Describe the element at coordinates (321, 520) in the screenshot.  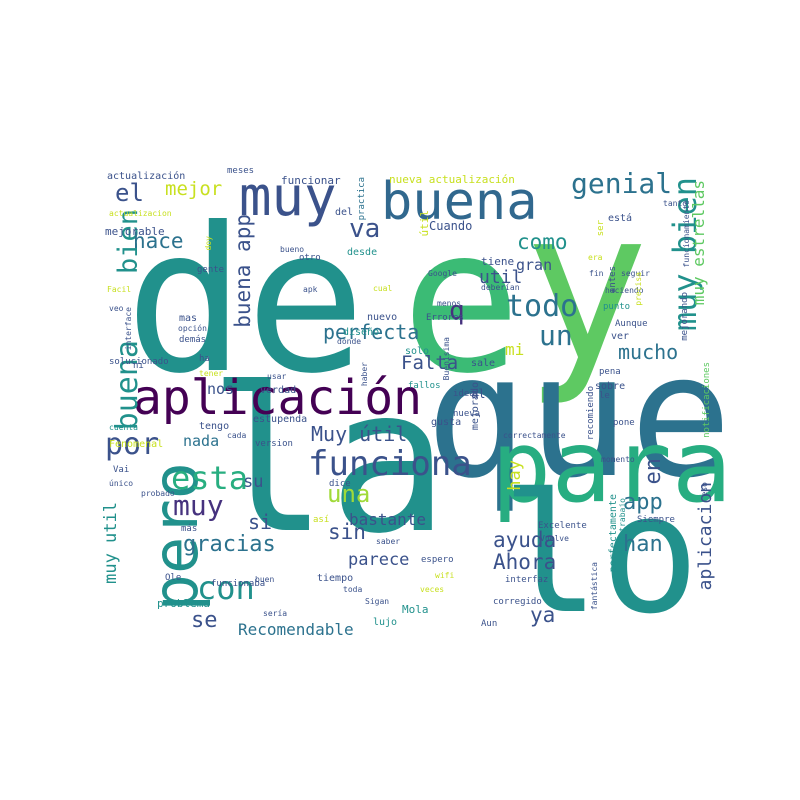
I see `cloud-word-asi: así` at that location.